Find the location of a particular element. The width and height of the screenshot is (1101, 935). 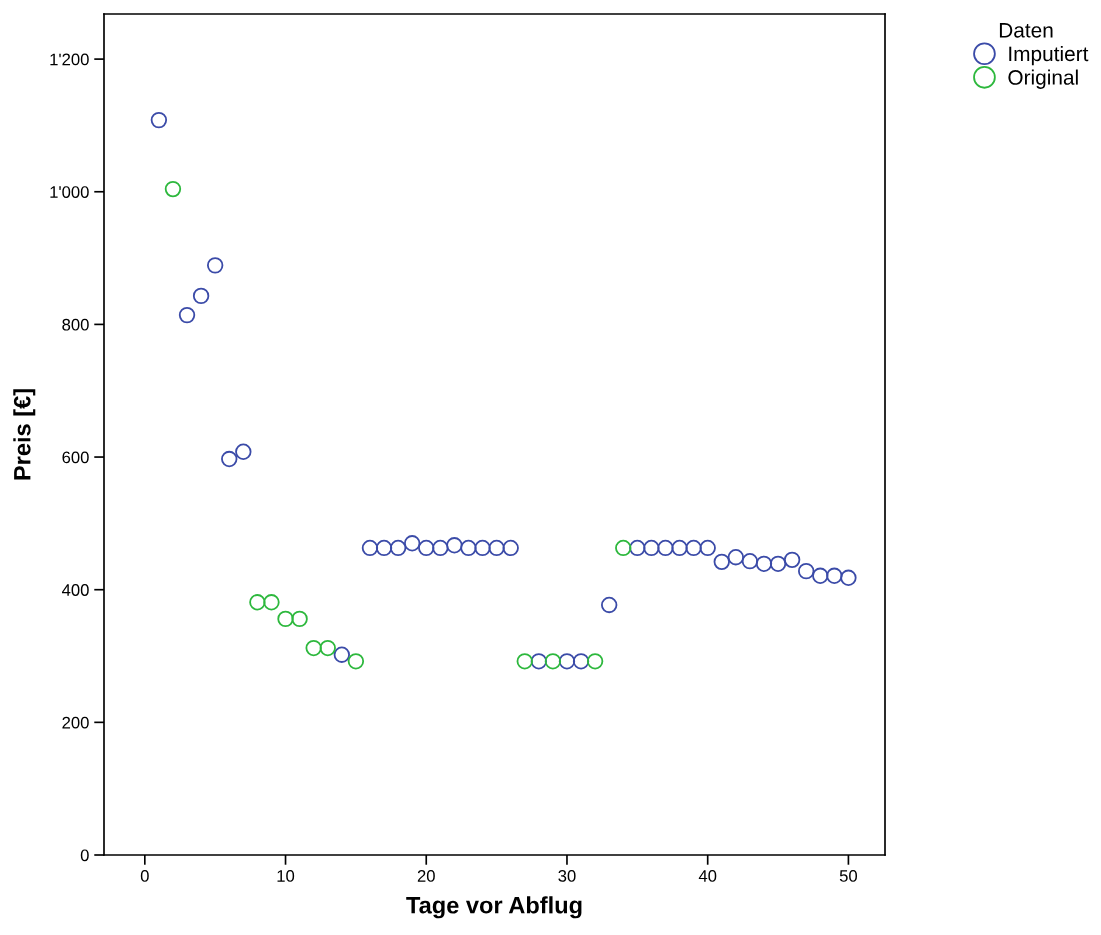

legend-title: Daten is located at coordinates (1026, 30).